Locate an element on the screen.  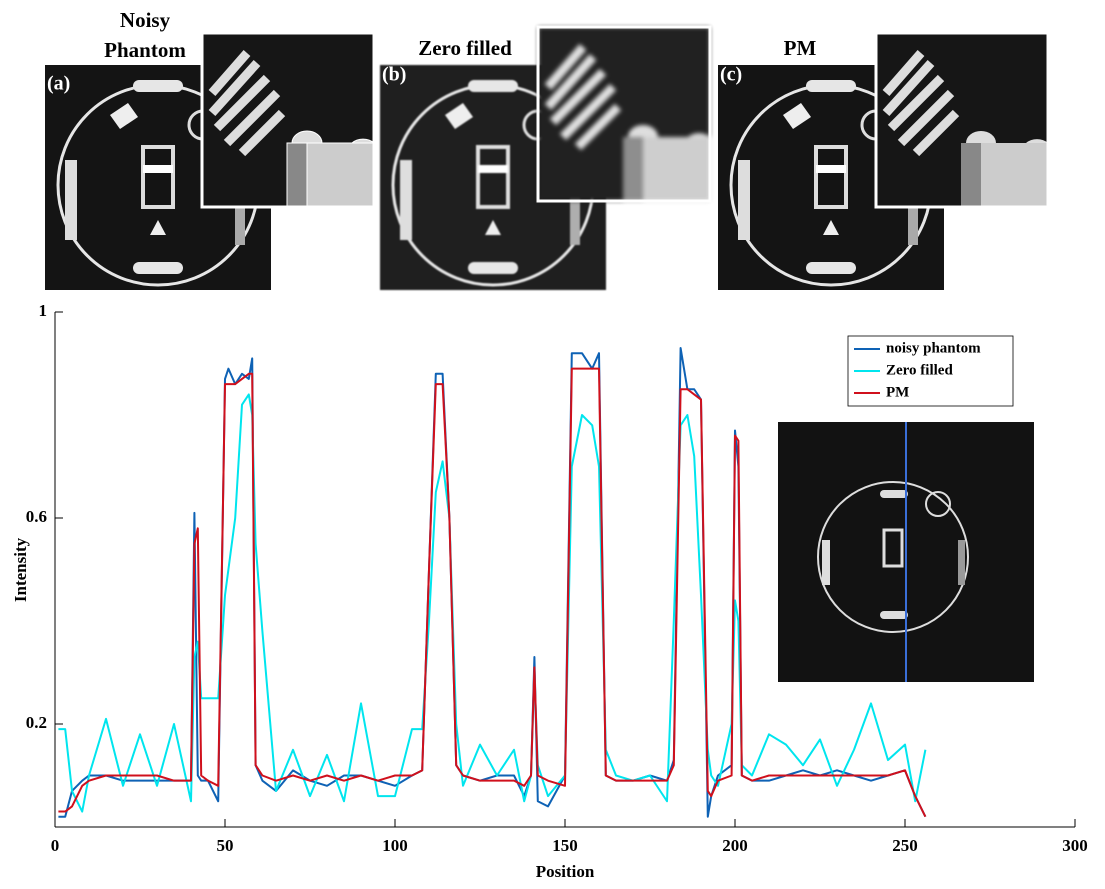
y-tick-label: 1 is located at coordinates (43, 310).